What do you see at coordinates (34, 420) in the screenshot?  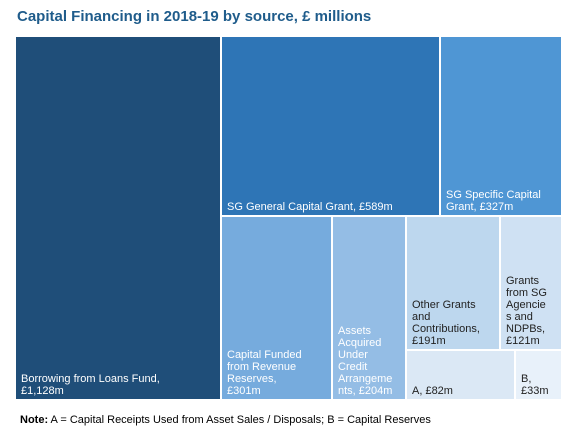 I see `note-prefix: Note:` at bounding box center [34, 420].